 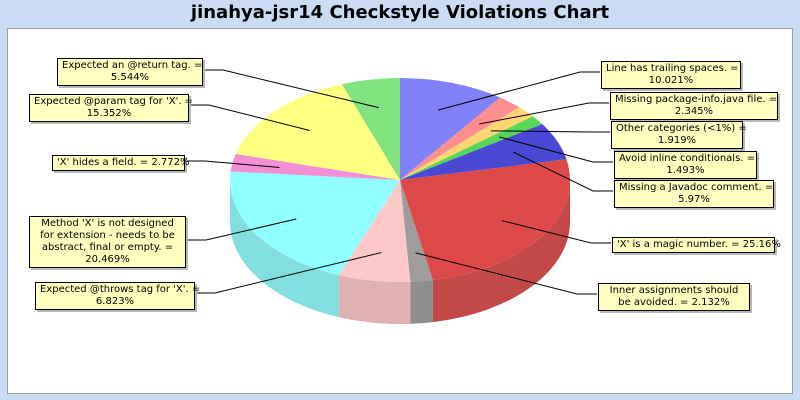 I want to click on label-value: 1.493%, so click(x=685, y=170).